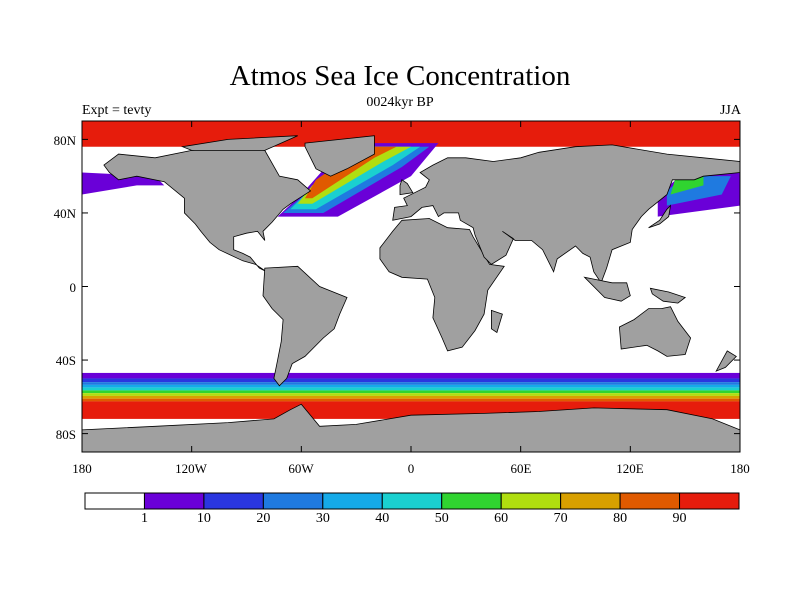  I want to click on antarctica, so click(411, 428).